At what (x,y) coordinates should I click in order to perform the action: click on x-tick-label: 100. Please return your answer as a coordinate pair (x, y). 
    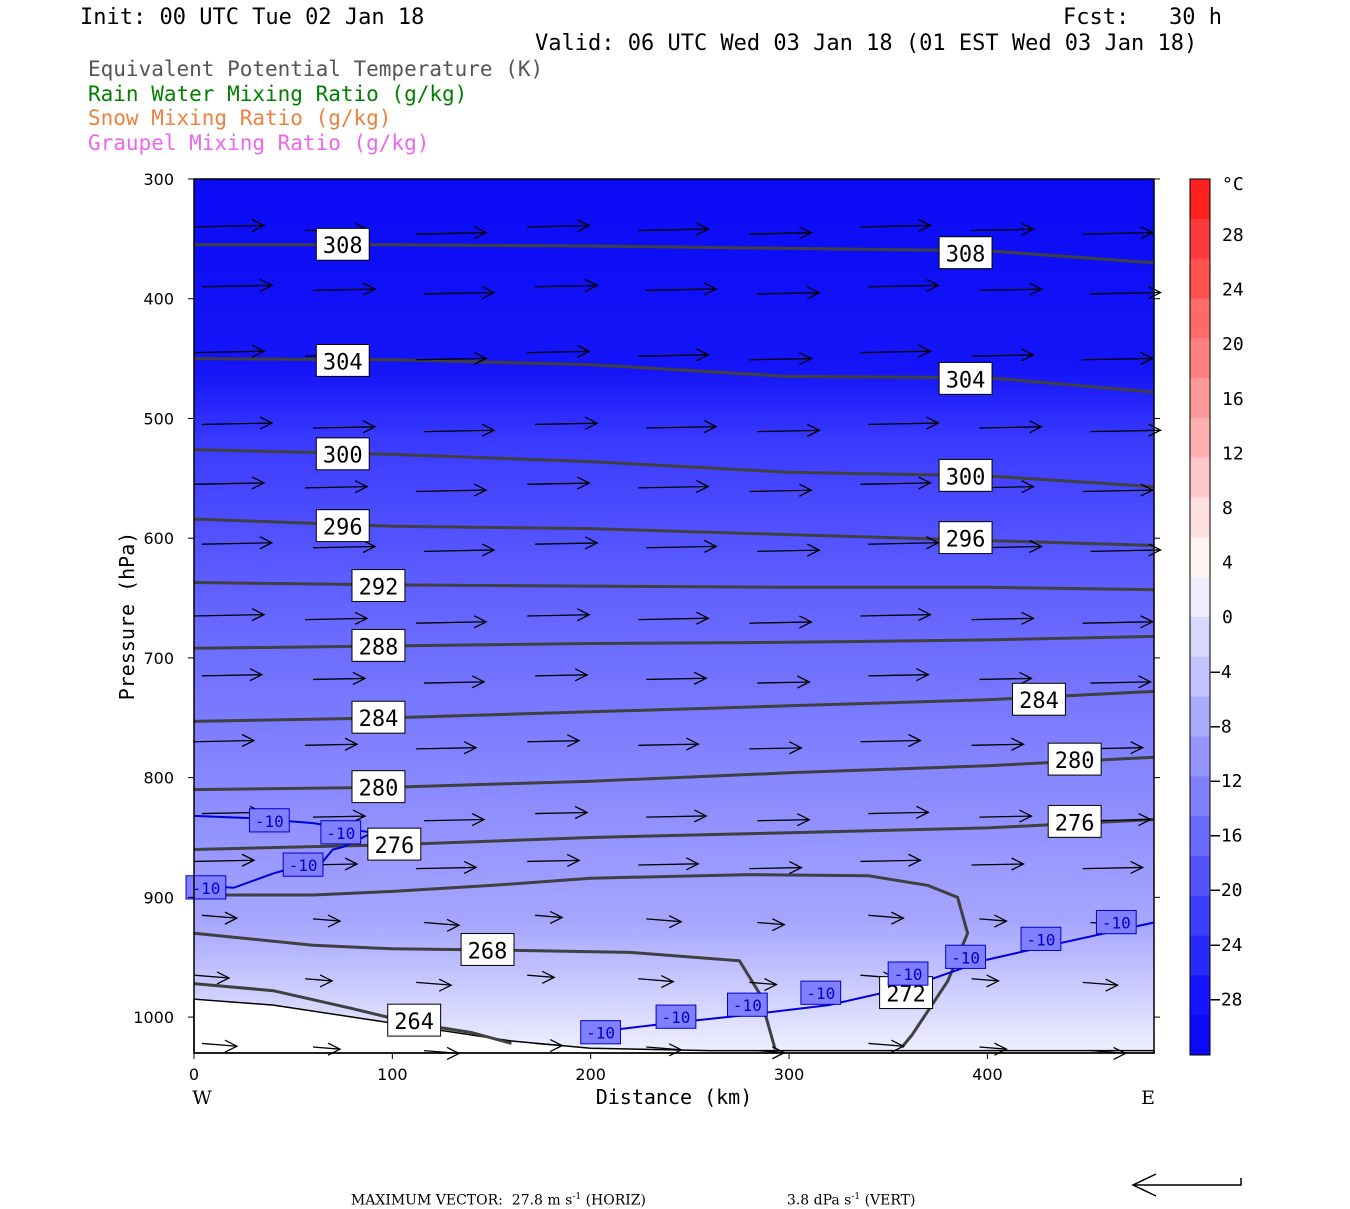
    Looking at the image, I should click on (392, 1074).